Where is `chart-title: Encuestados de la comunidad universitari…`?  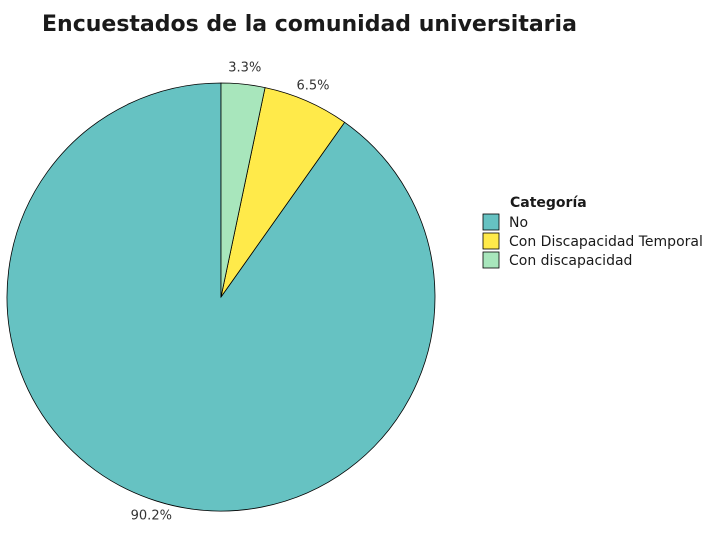 chart-title: Encuestados de la comunidad universitari… is located at coordinates (309, 24).